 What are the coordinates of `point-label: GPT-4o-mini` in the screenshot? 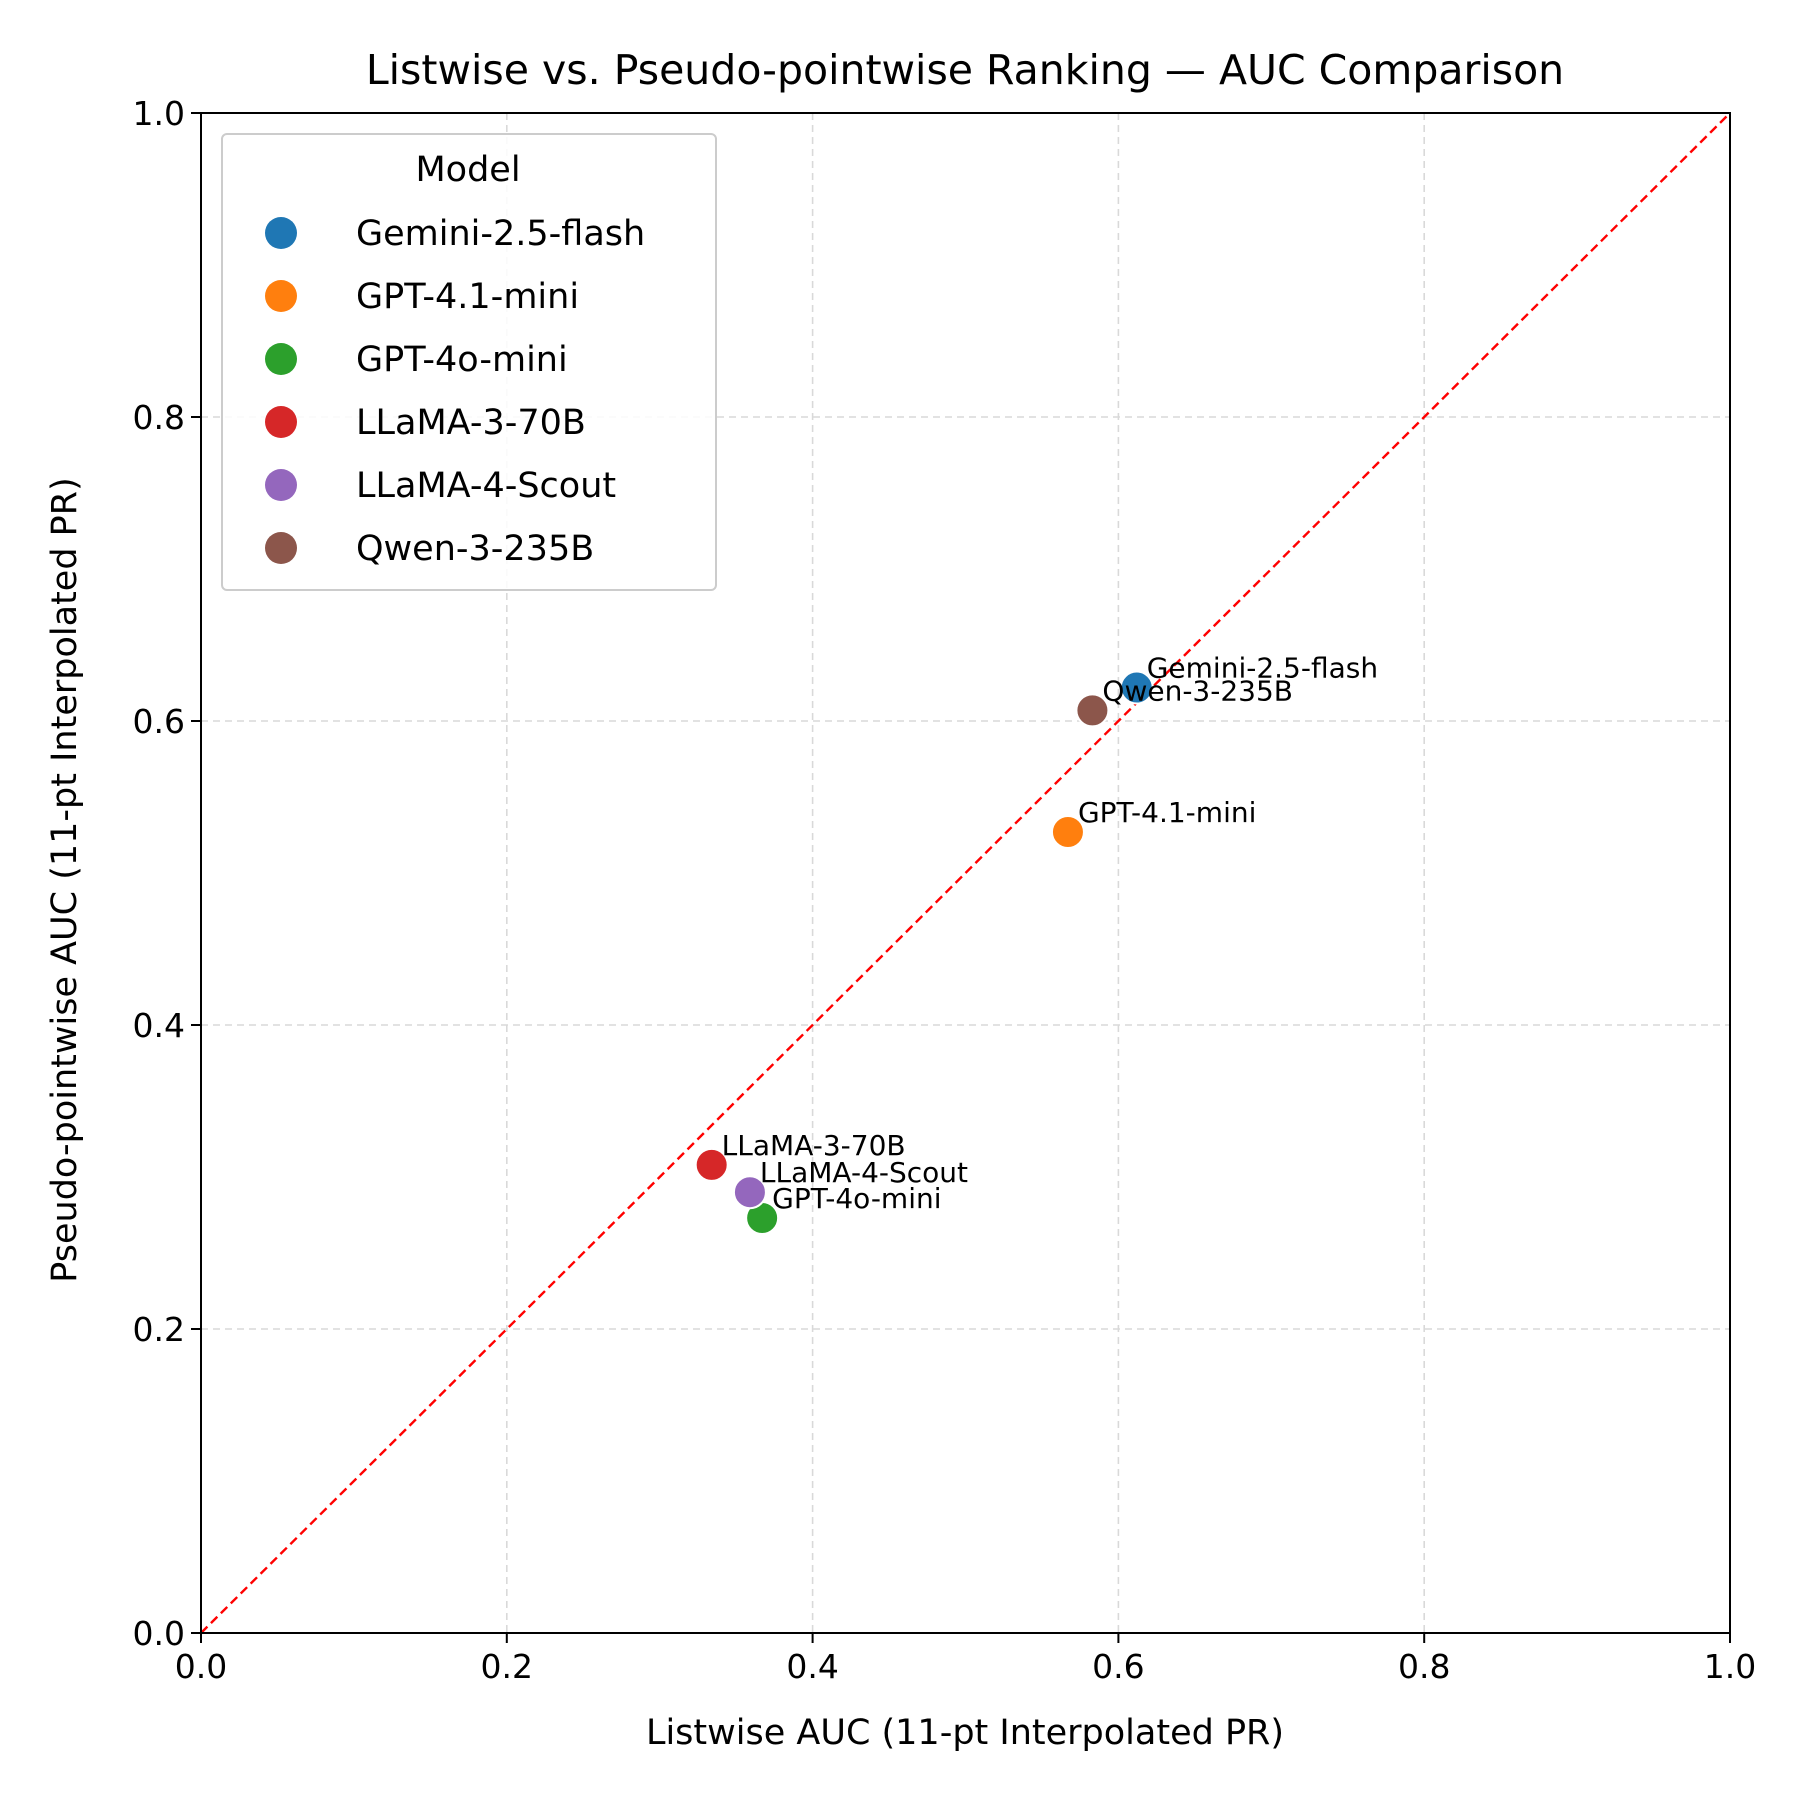 It's located at (856, 1198).